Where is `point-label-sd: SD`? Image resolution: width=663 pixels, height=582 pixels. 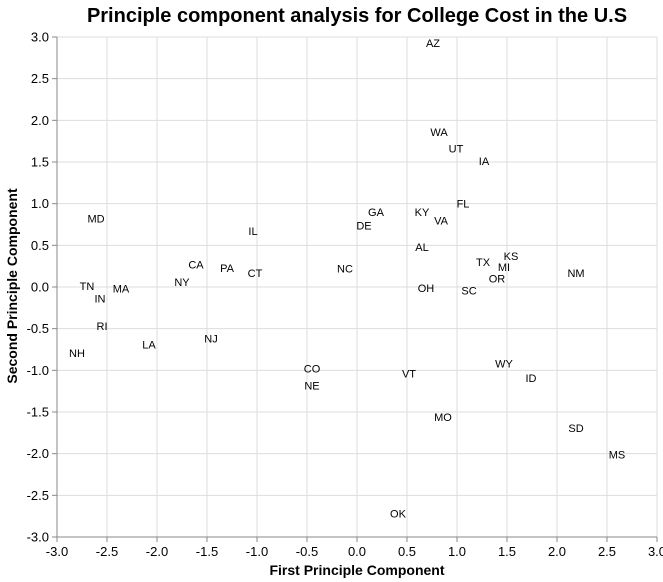 point-label-sd: SD is located at coordinates (575, 429).